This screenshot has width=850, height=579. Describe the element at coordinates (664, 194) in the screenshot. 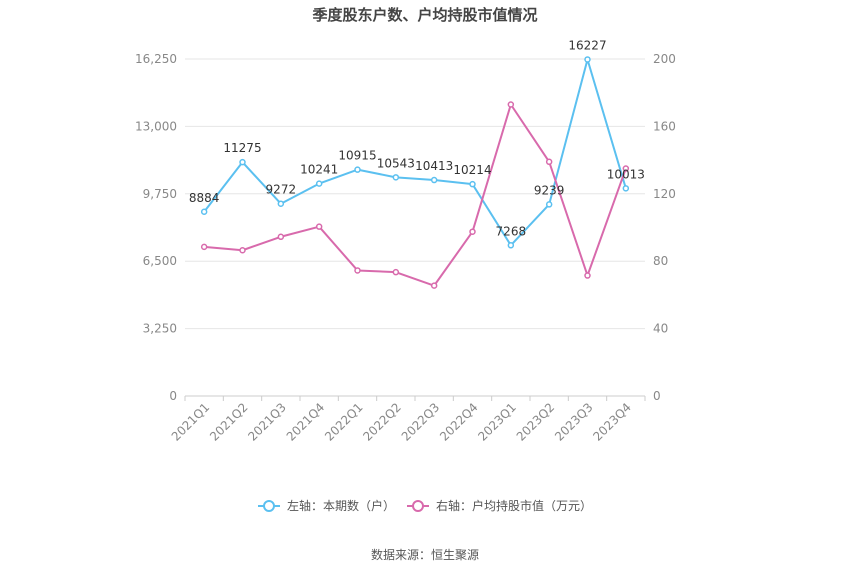

I see `right-tick-label: 120` at that location.